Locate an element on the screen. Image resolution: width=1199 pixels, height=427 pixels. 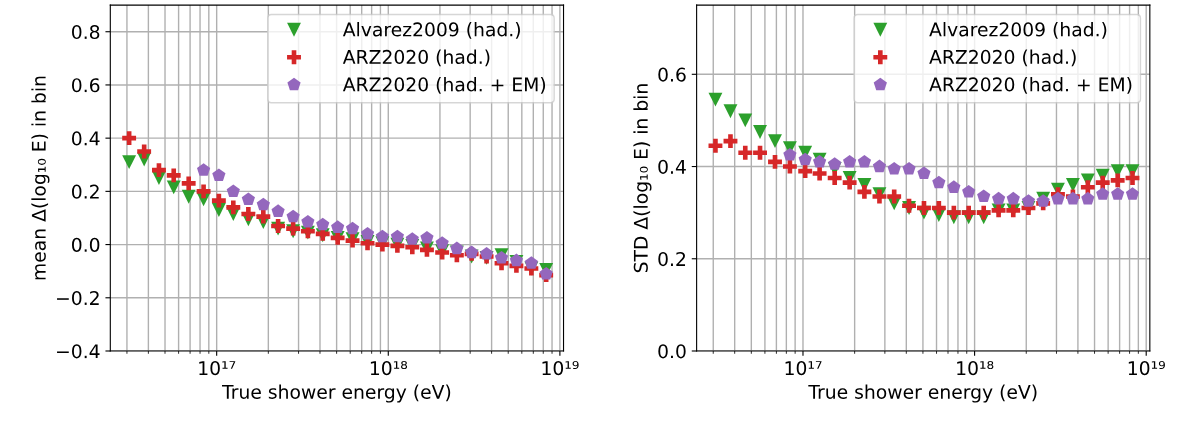
y-tick-label: −0.2 is located at coordinates (78, 298).